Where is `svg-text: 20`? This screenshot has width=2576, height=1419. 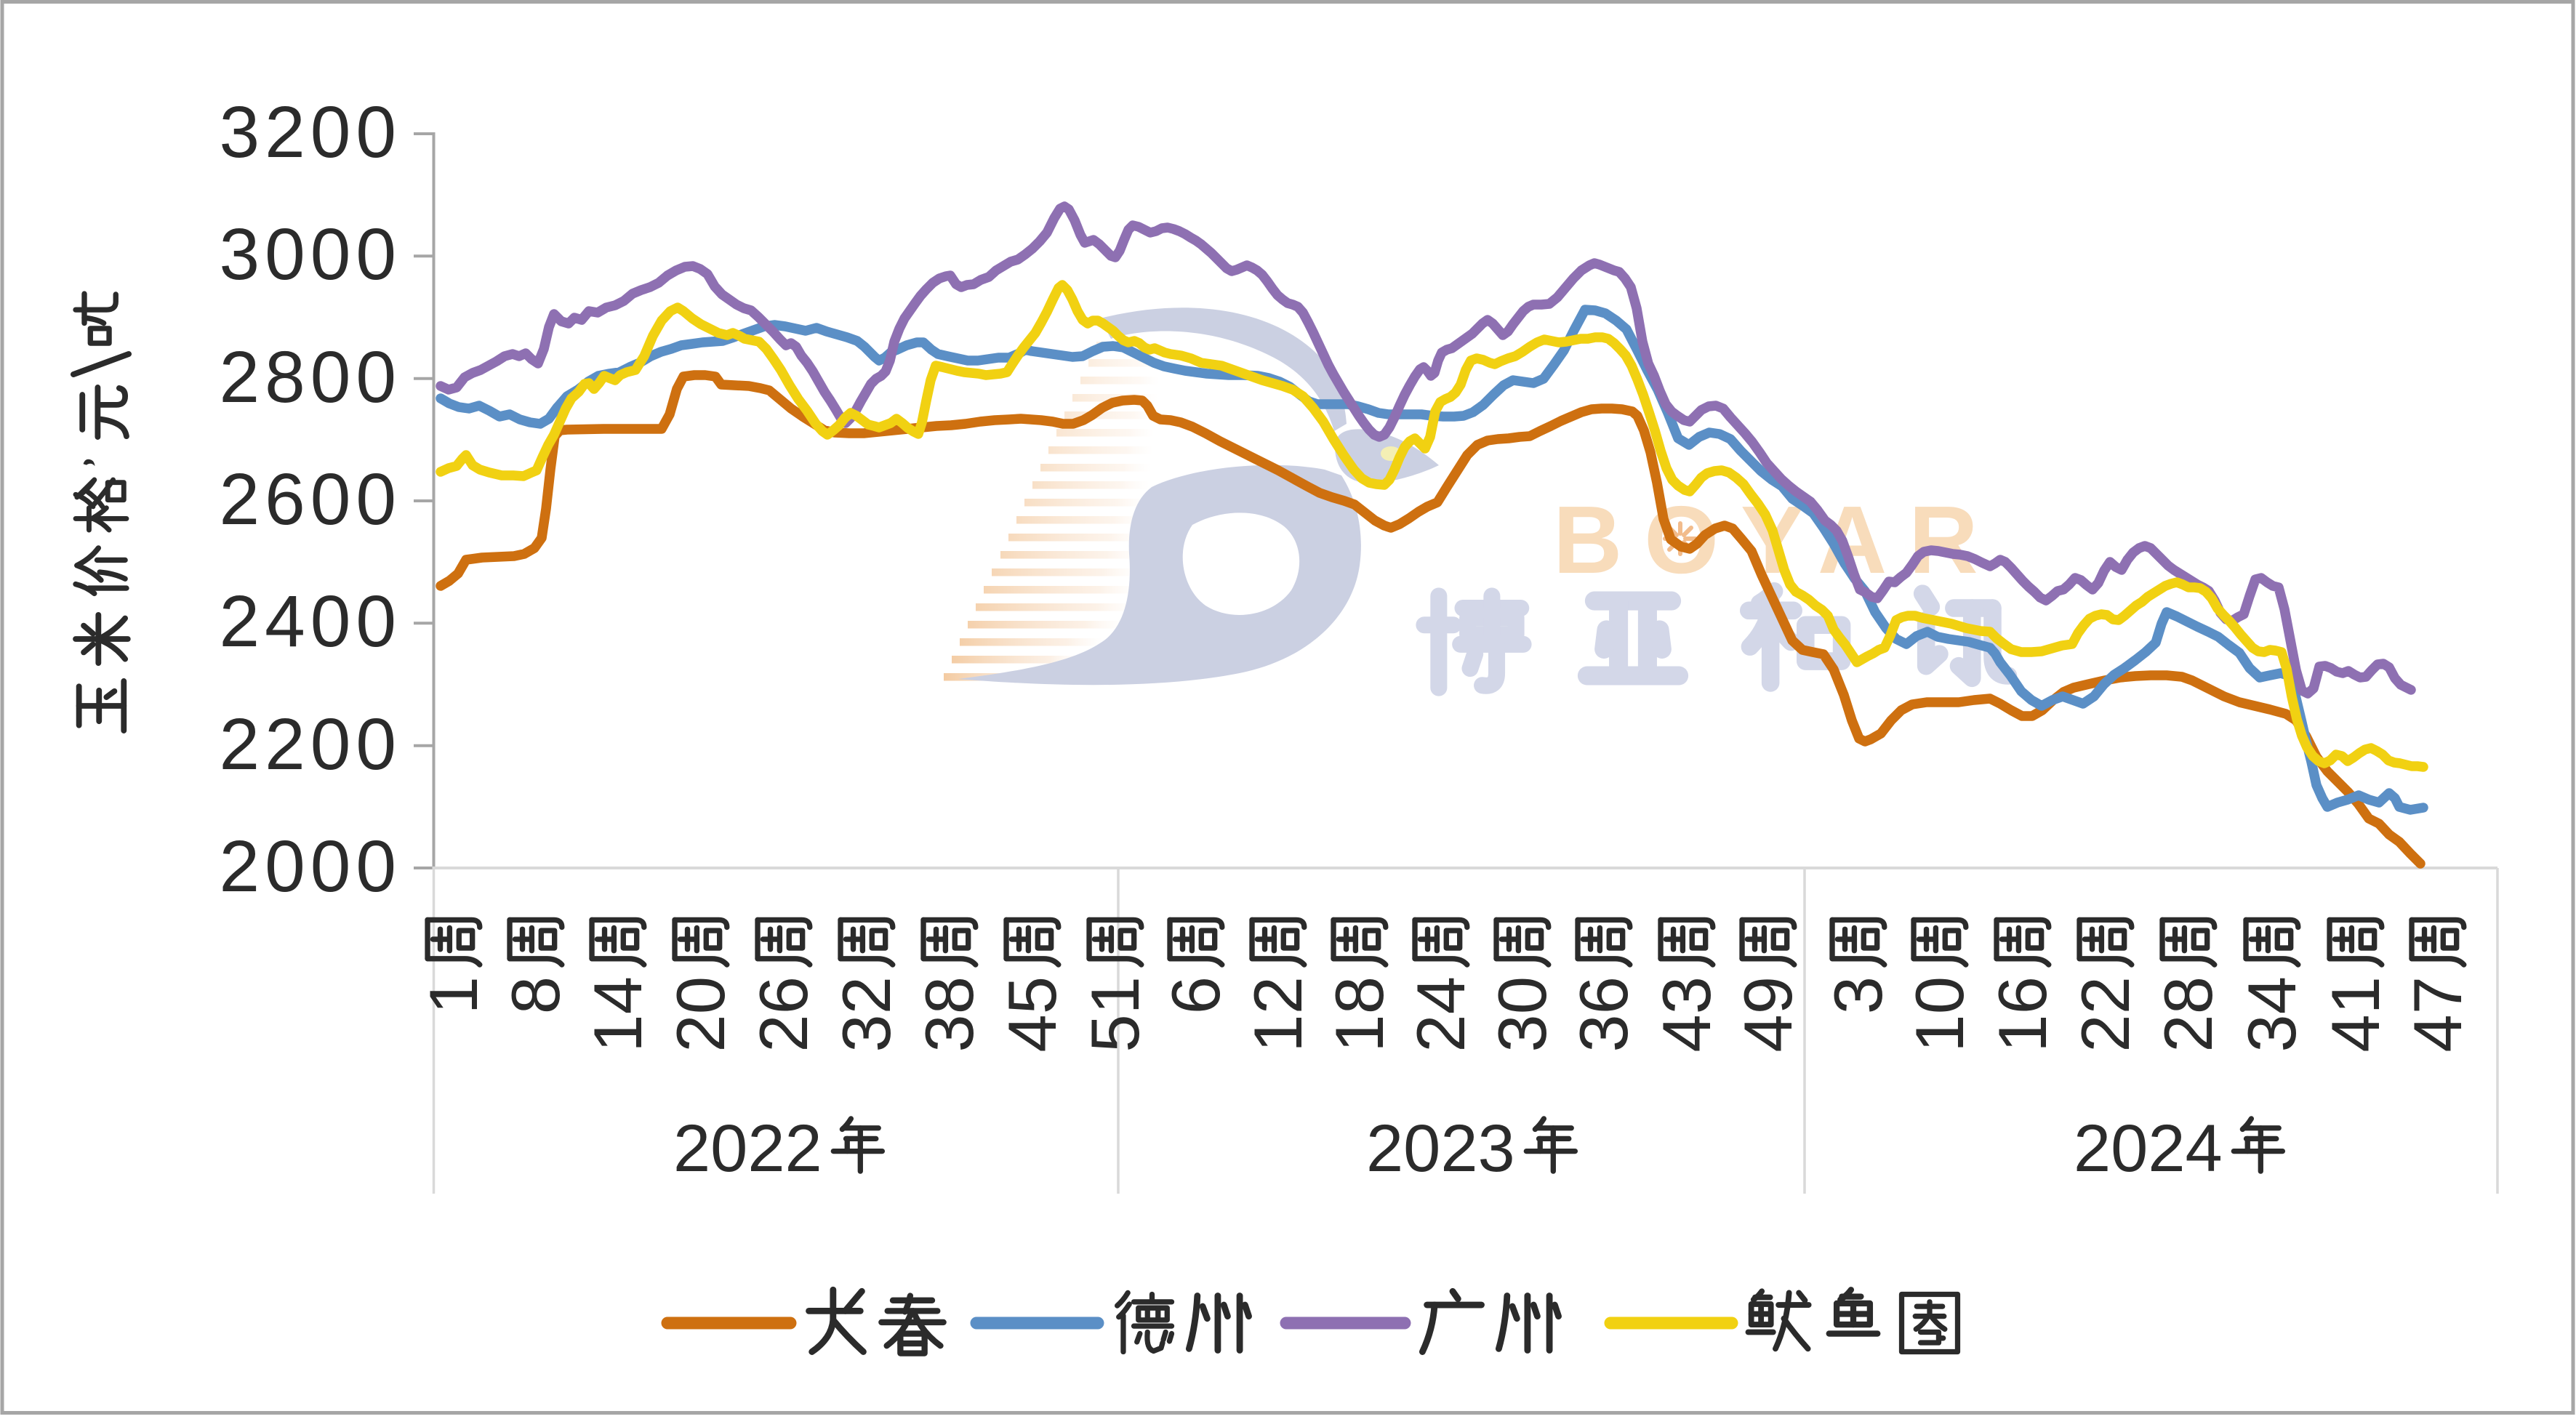
svg-text: 20 is located at coordinates (700, 1014).